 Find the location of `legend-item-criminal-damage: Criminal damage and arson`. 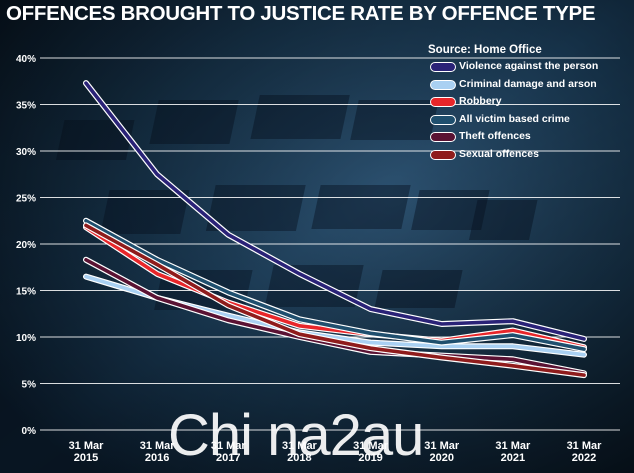

legend-item-criminal-damage: Criminal damage and arson is located at coordinates (516, 86).